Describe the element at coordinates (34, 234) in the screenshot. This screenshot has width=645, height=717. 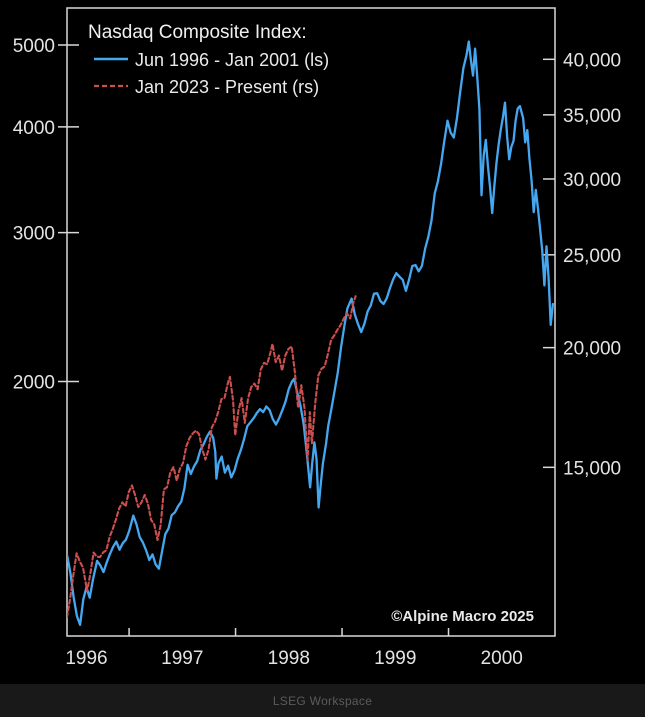
I see `left-axis-tick-label: 3000` at that location.